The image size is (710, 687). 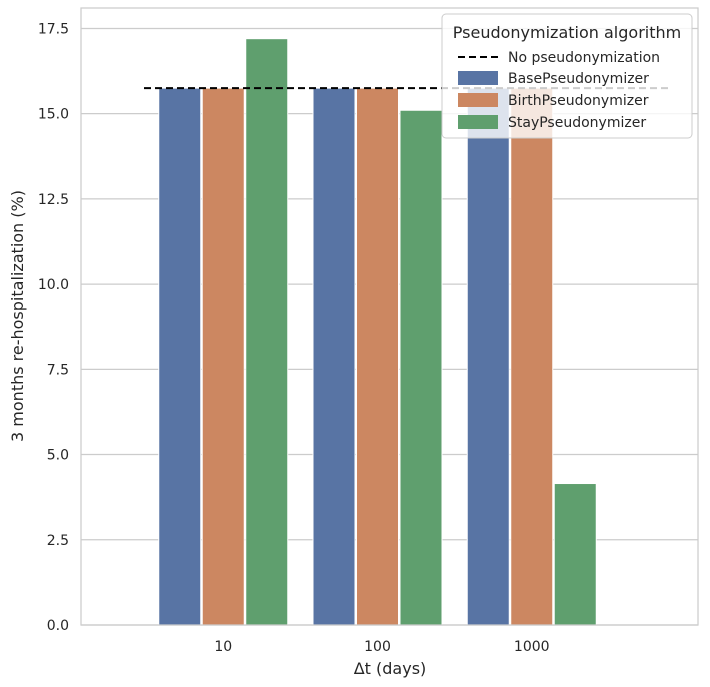 I want to click on y-tick-label: 17.5, so click(x=53, y=29).